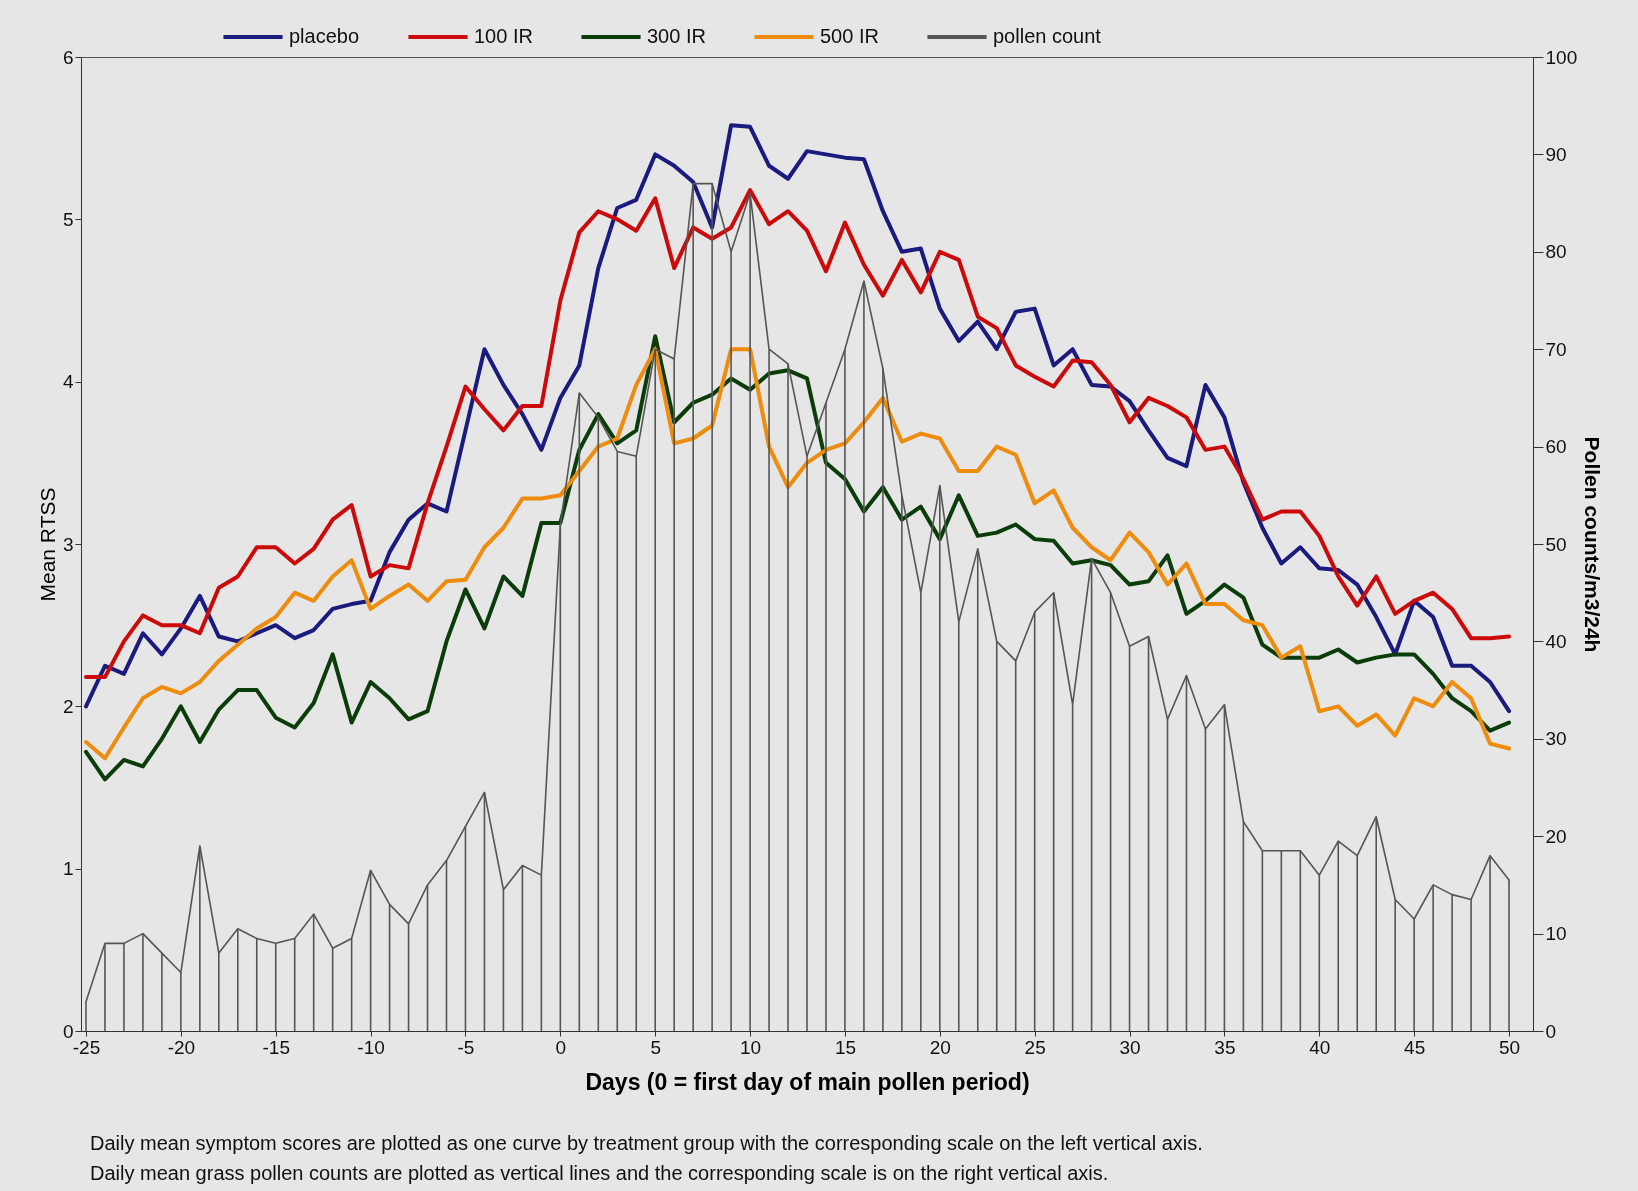 This screenshot has height=1191, width=1638. I want to click on y2-tick-label: 40, so click(1556, 641).